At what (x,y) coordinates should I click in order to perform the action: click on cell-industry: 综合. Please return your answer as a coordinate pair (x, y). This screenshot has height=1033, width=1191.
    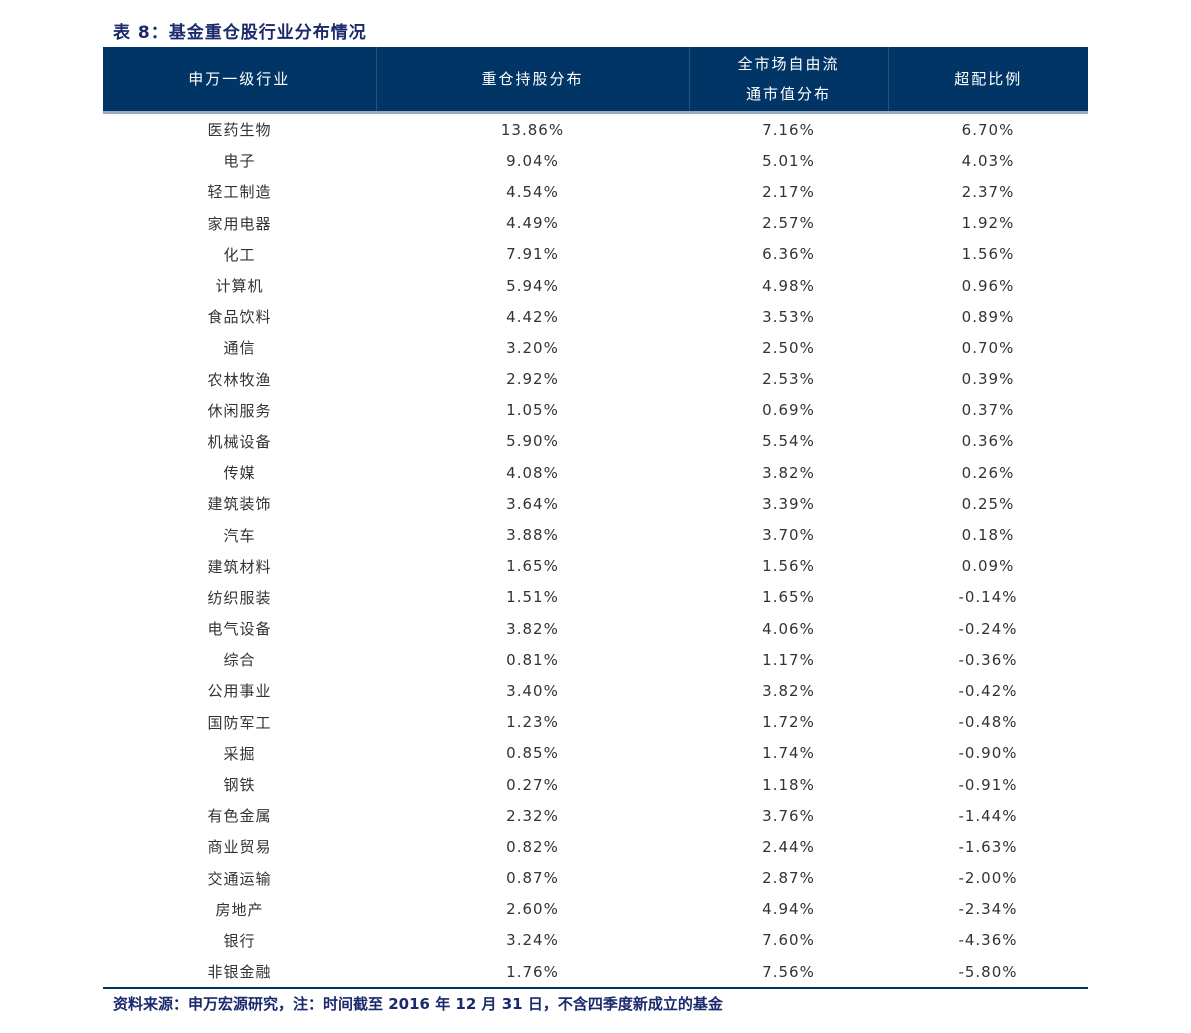
    Looking at the image, I should click on (239, 660).